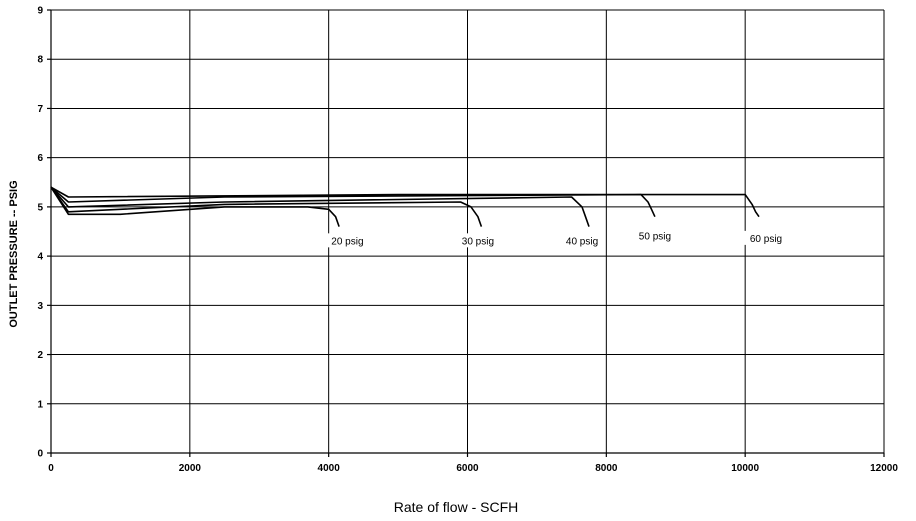 Image resolution: width=916 pixels, height=521 pixels. I want to click on y-tick-label: 8, so click(40, 60).